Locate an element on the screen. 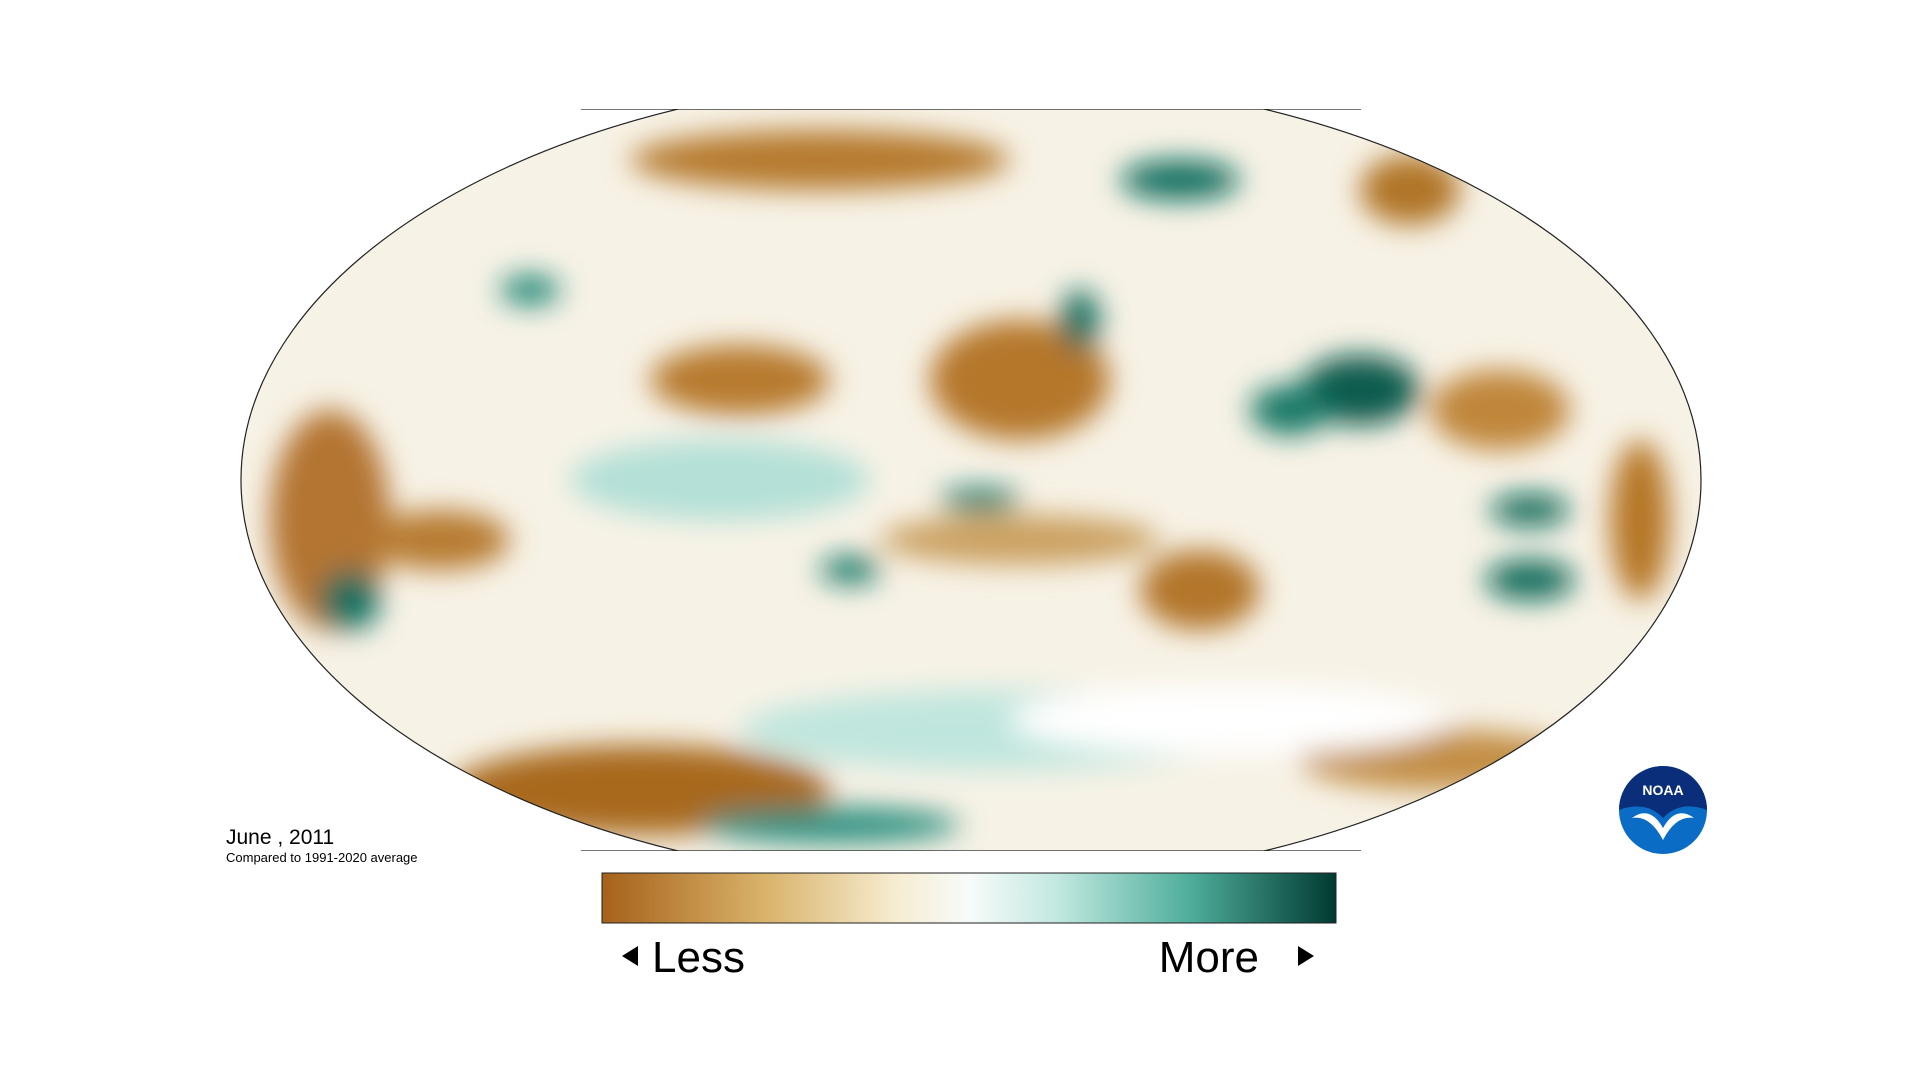  legend-low-label: Less is located at coordinates (698, 957).